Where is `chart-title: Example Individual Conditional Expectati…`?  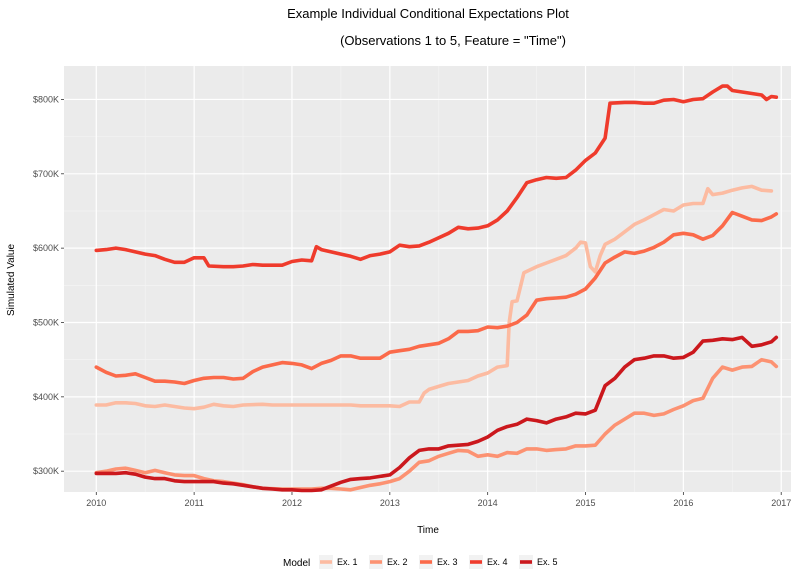
chart-title: Example Individual Conditional Expectati… is located at coordinates (428, 13).